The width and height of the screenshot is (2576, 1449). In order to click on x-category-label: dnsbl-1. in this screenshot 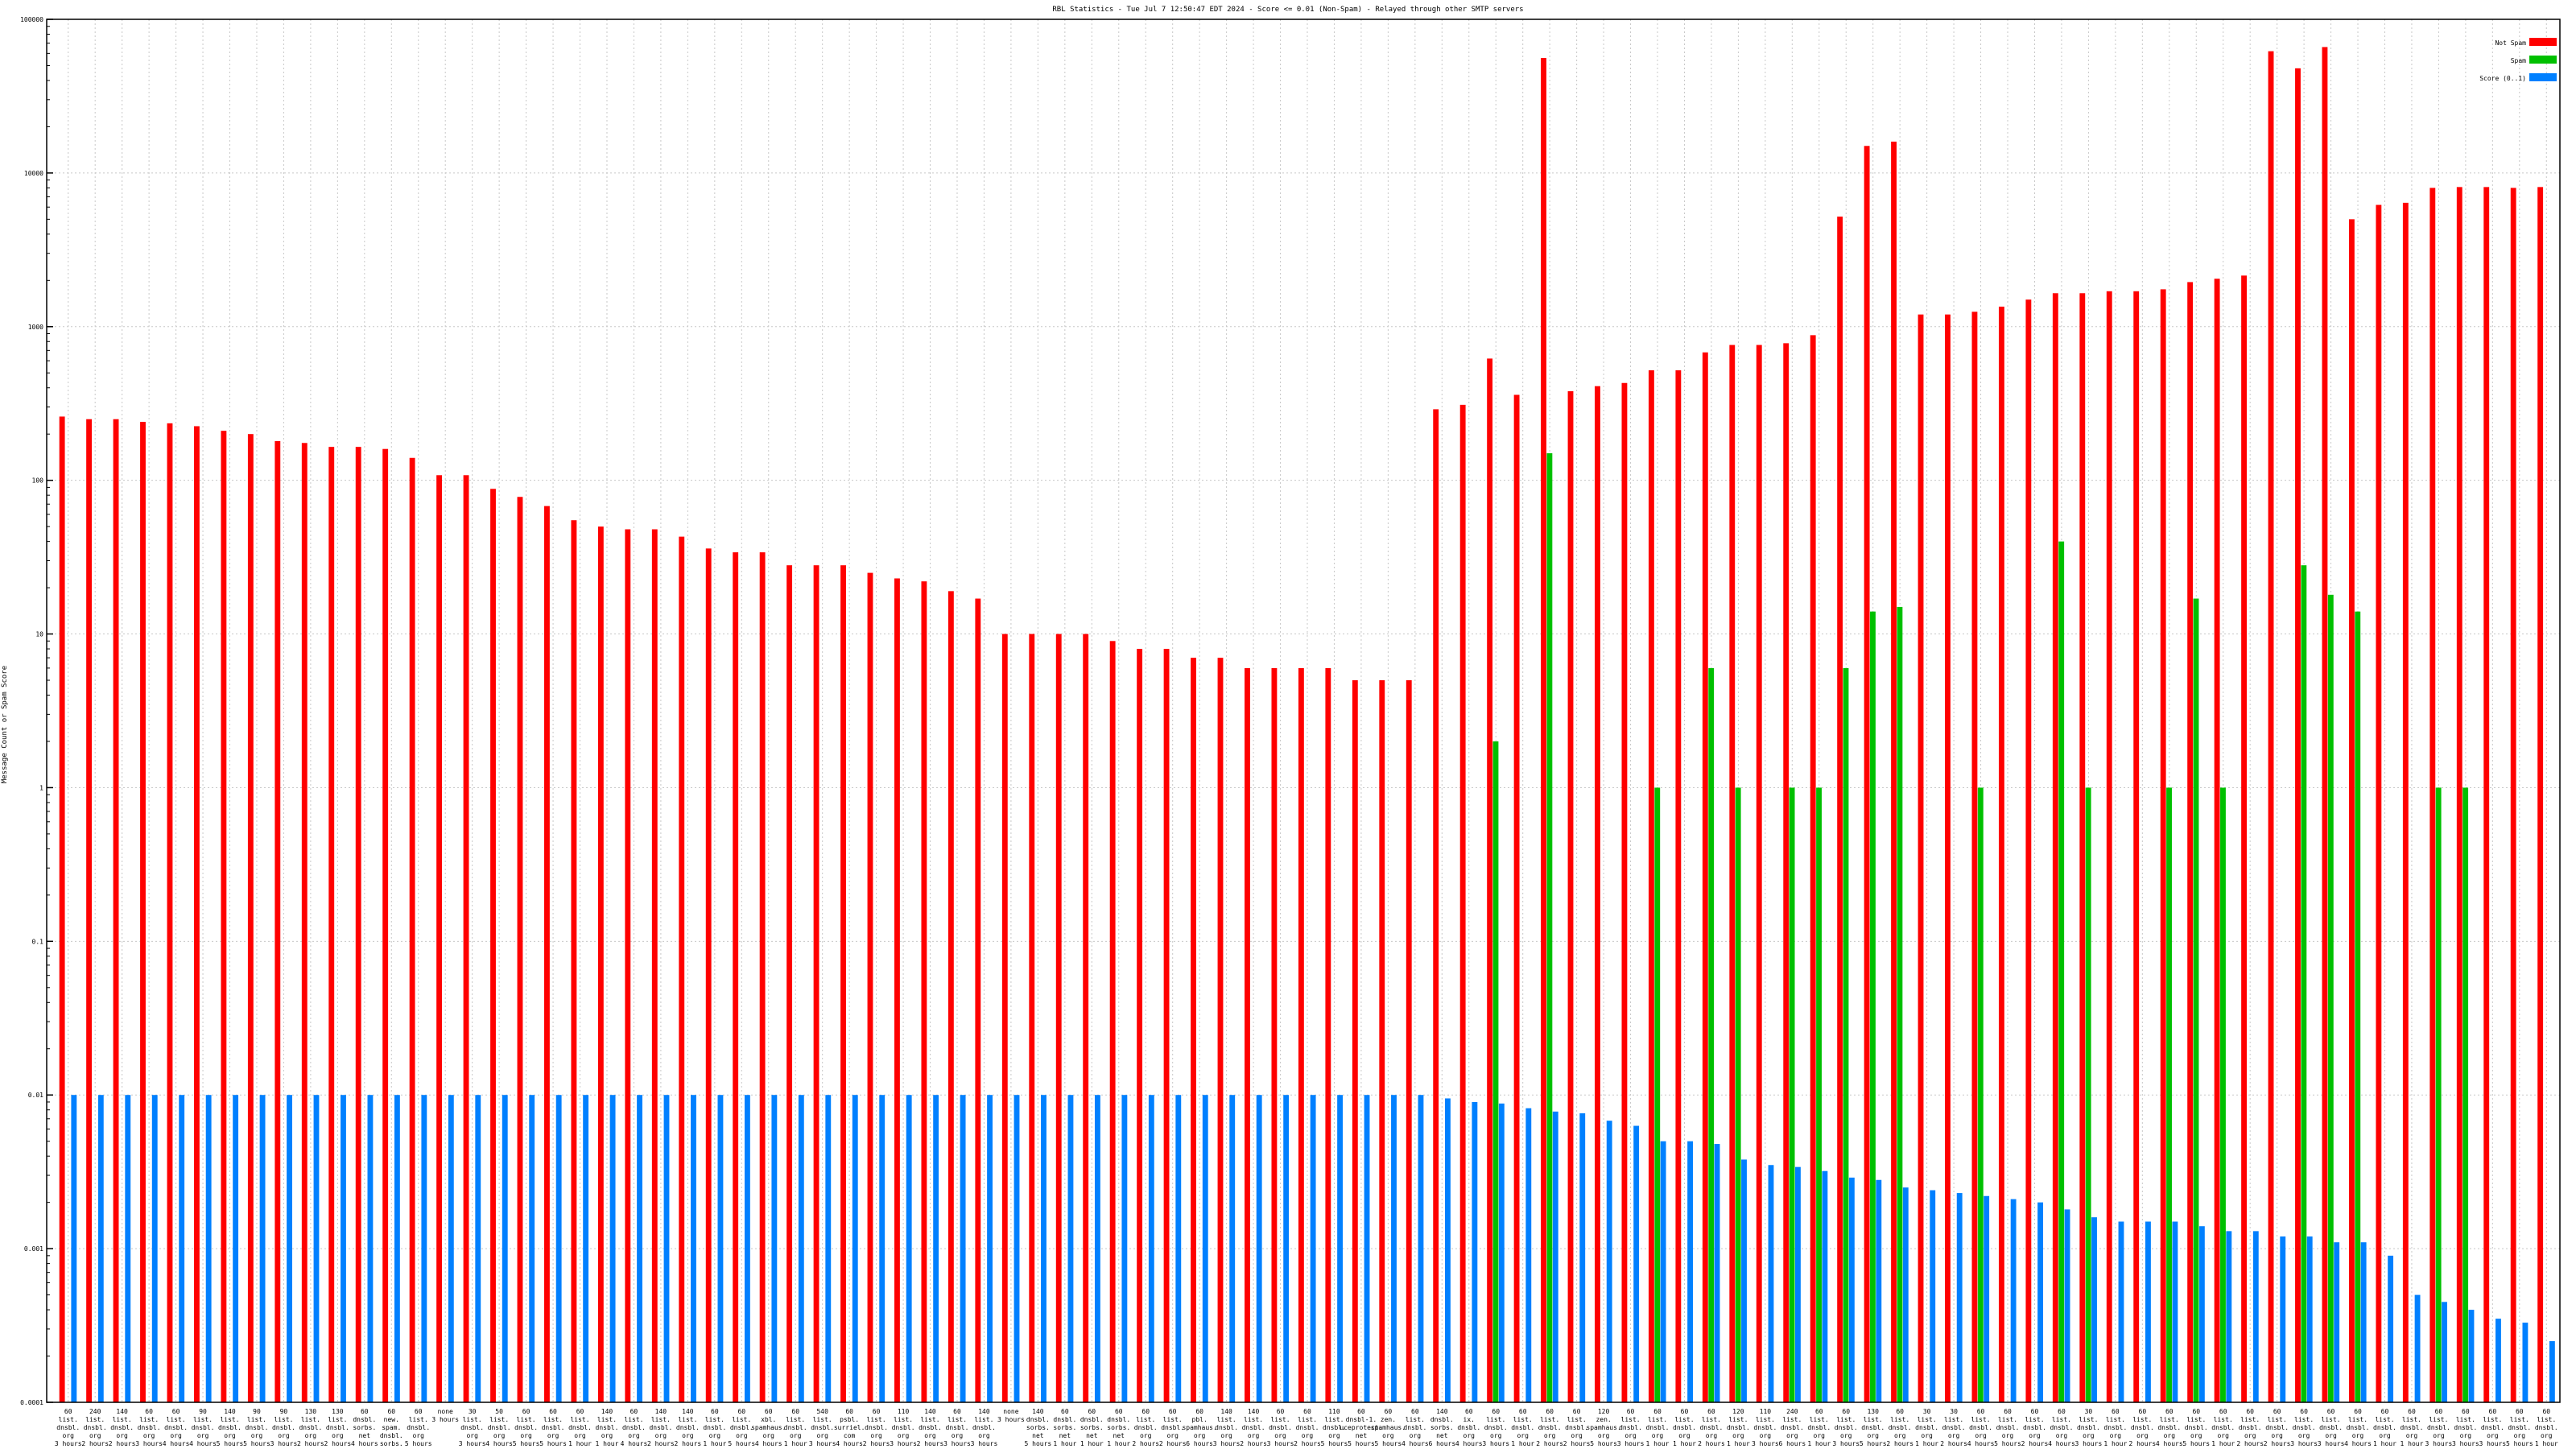, I will do `click(1361, 1419)`.